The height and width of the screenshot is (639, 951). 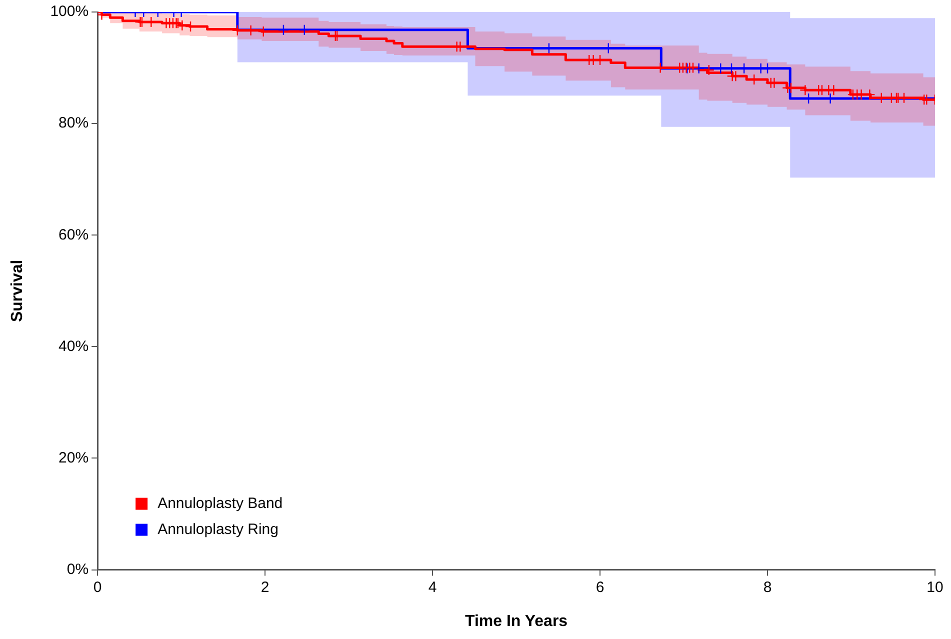 What do you see at coordinates (17, 291) in the screenshot?
I see `y-axis-title: Survival` at bounding box center [17, 291].